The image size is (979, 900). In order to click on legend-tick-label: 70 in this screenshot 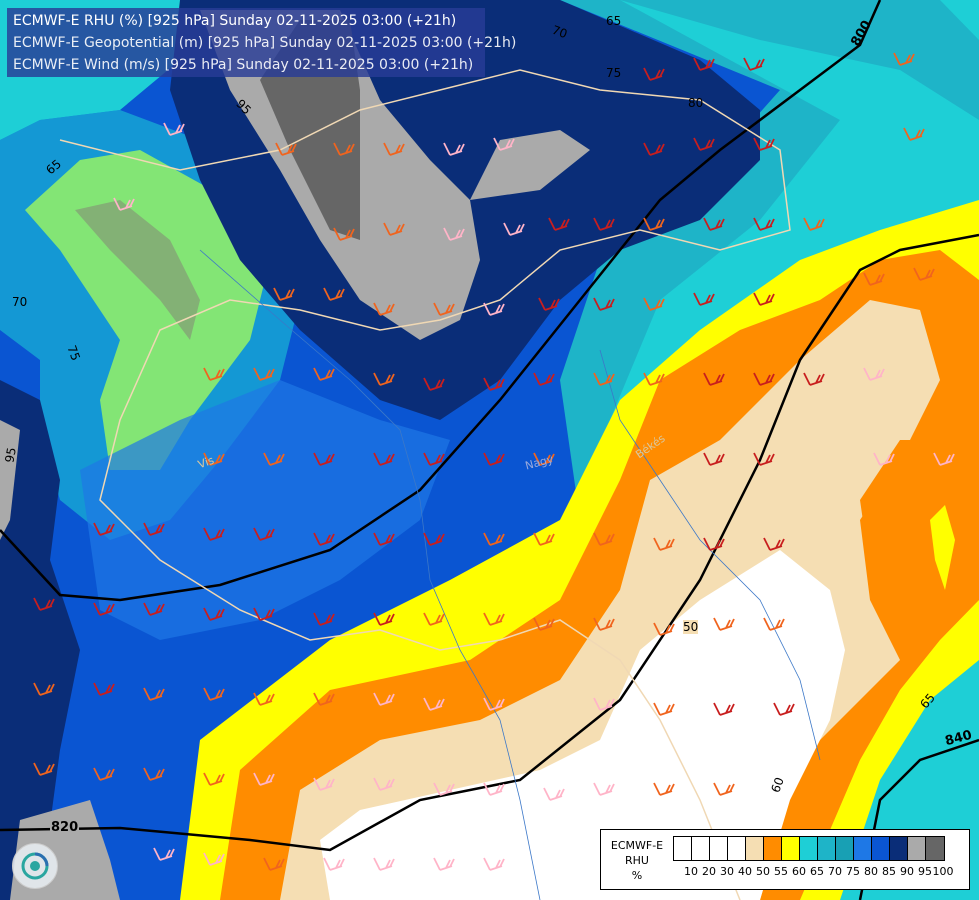, I will do `click(835, 871)`.